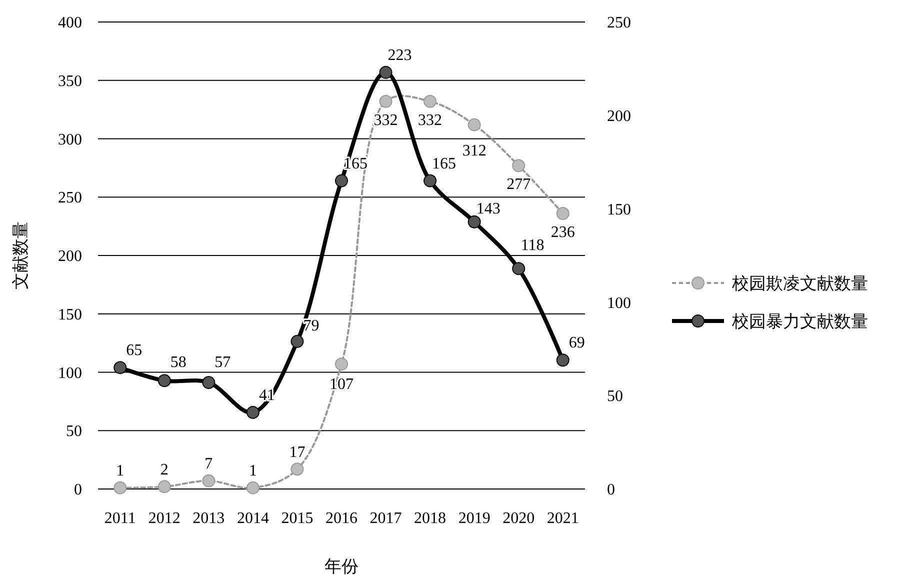 The image size is (898, 575). What do you see at coordinates (619, 303) in the screenshot?
I see `y2-tick-label: 100` at bounding box center [619, 303].